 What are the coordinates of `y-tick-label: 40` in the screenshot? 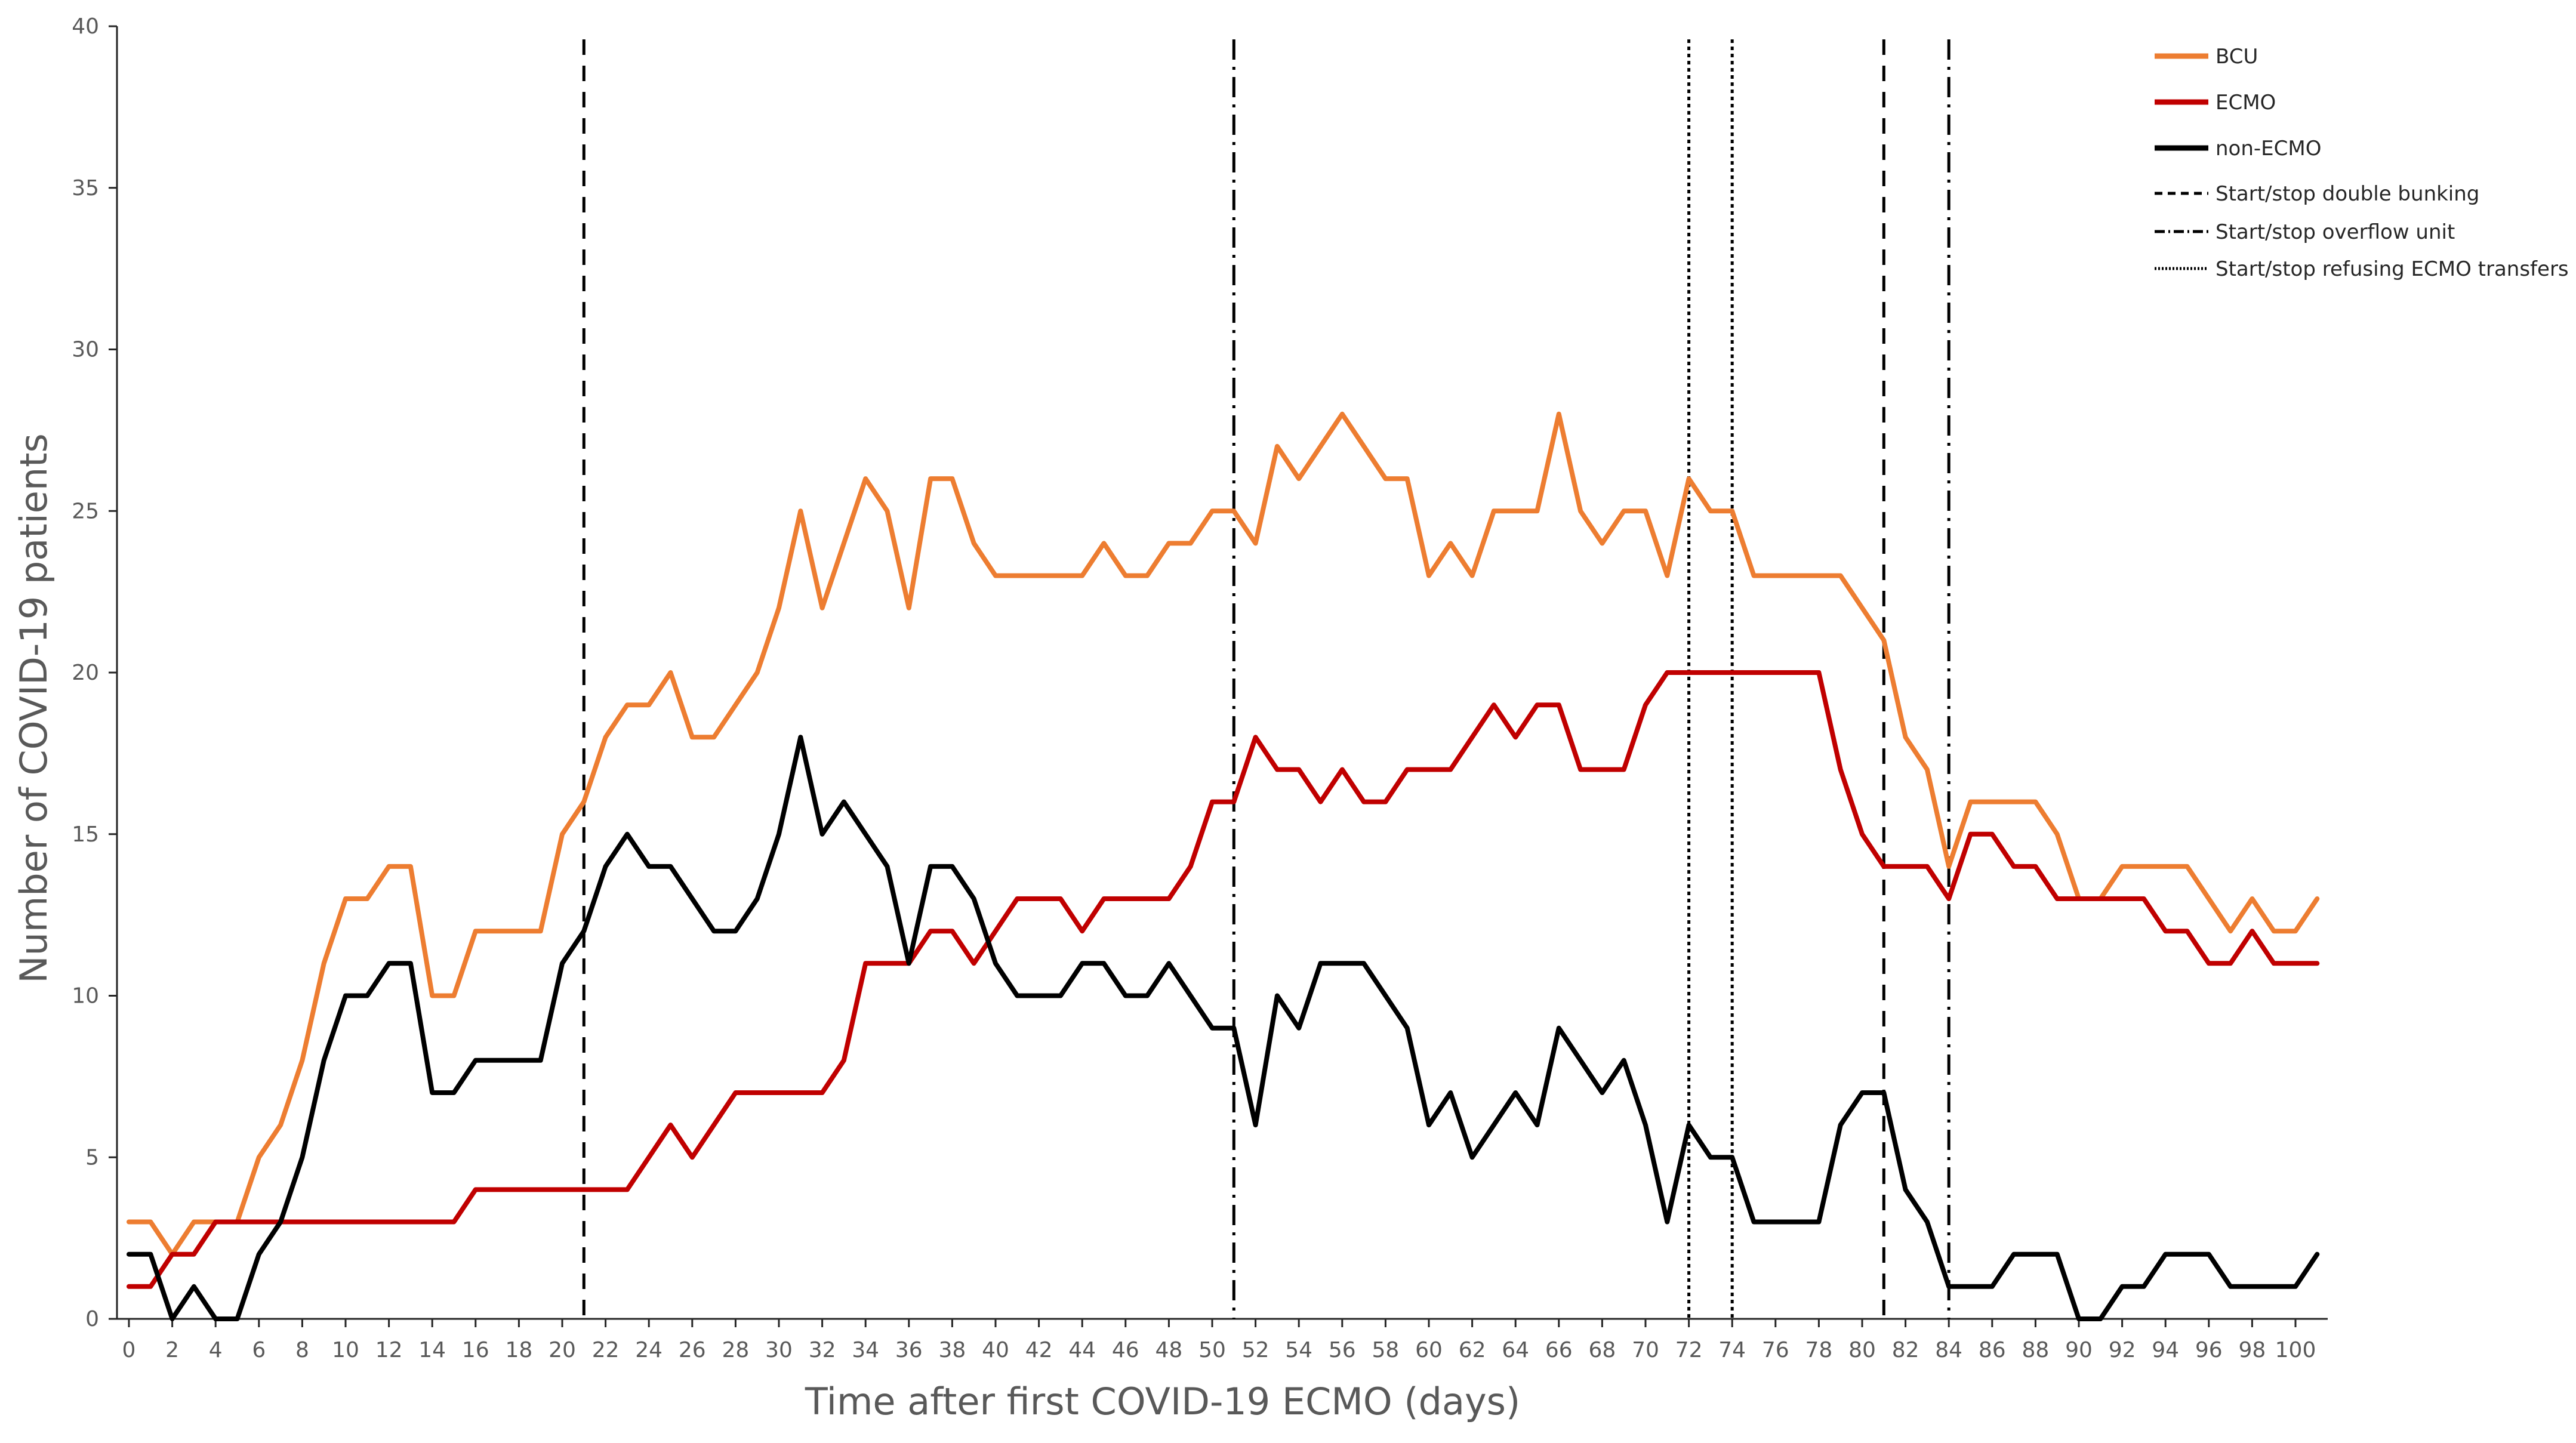 It's located at (85, 26).